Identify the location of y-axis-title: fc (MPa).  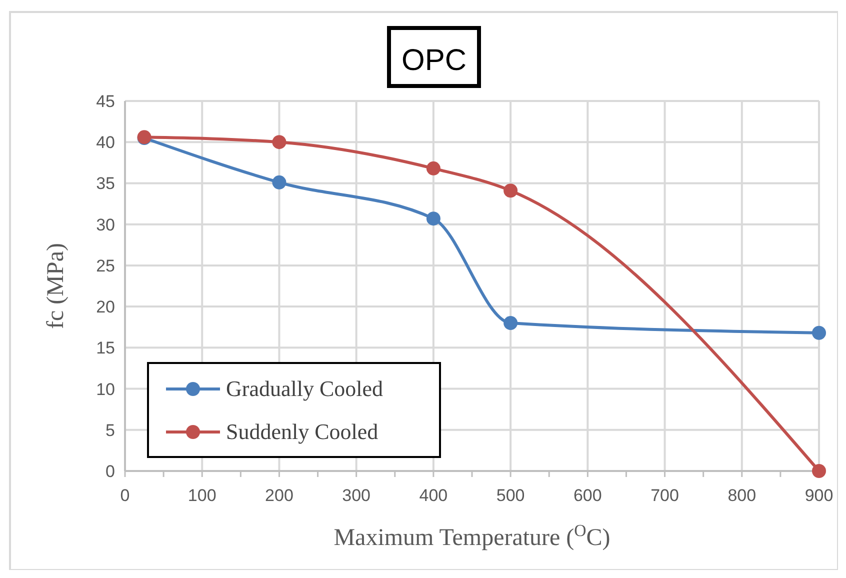
(56, 286).